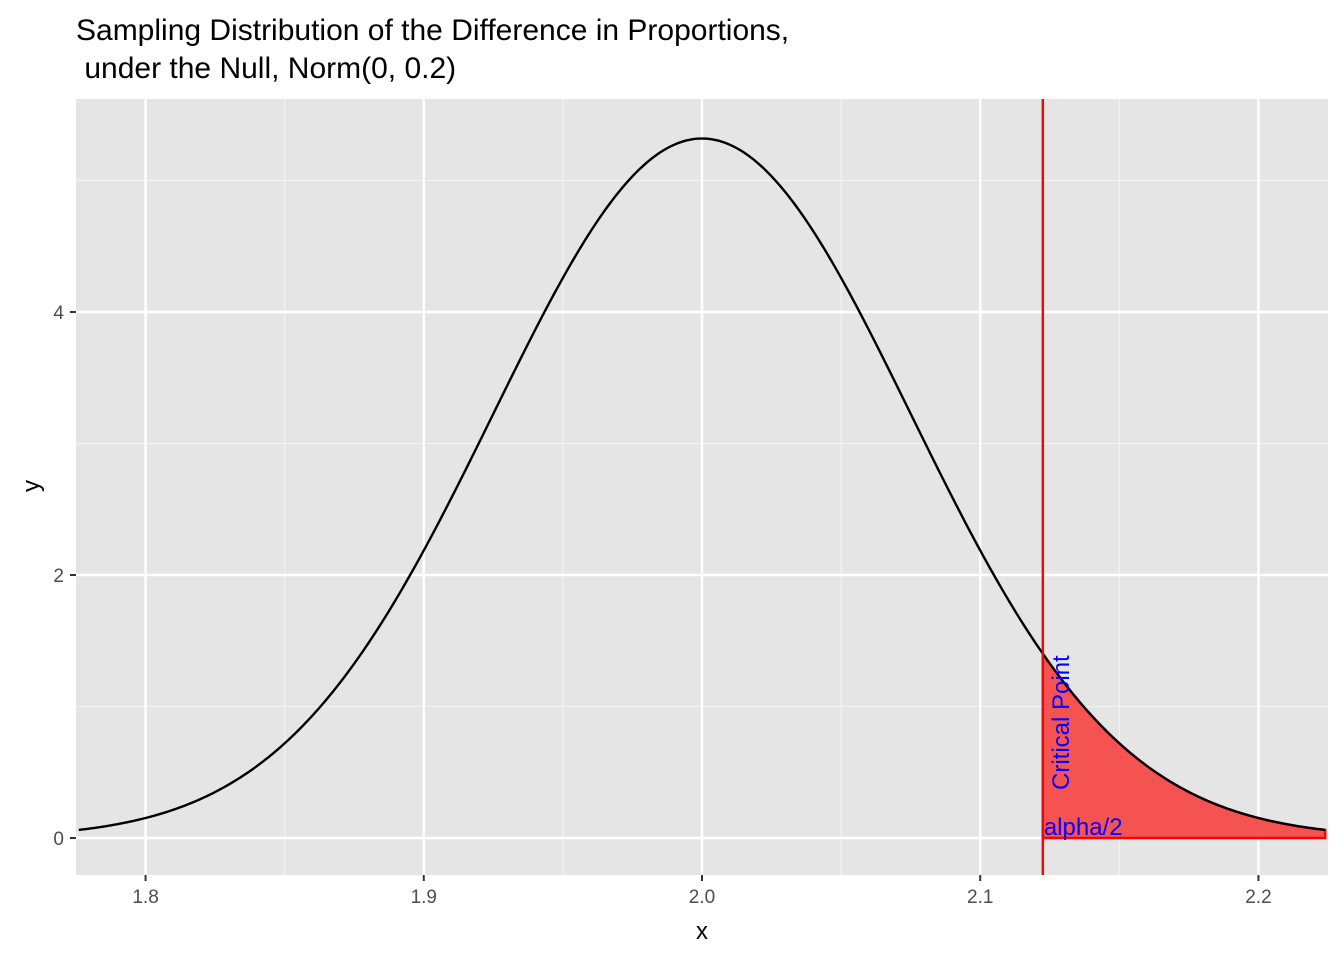 Image resolution: width=1344 pixels, height=960 pixels. I want to click on x-tick-label: 2.2, so click(1258, 897).